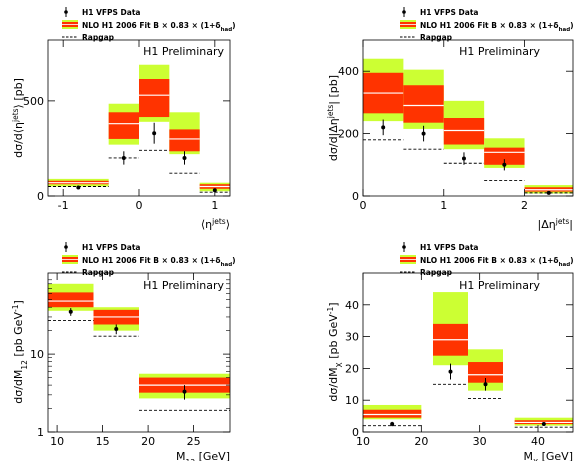 Image resolution: width=574 pixels, height=461 pixels. I want to click on x-tick-label: -1, so click(63, 205).